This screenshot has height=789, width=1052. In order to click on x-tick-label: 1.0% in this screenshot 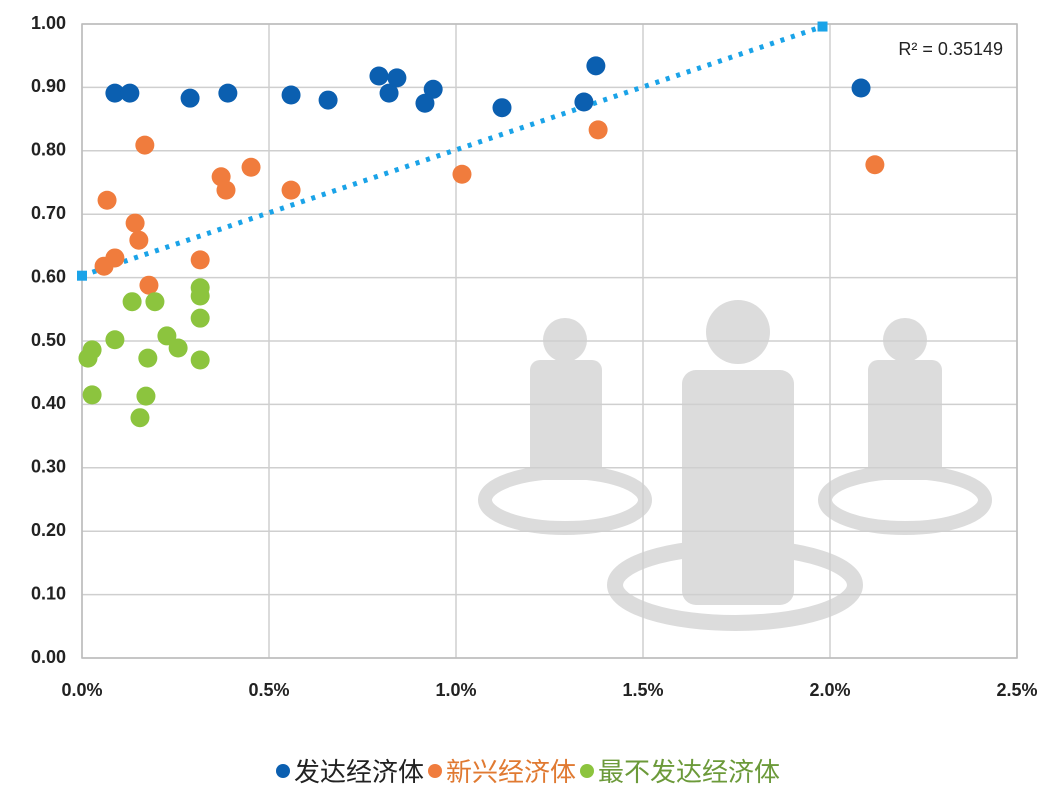, I will do `click(455, 690)`.